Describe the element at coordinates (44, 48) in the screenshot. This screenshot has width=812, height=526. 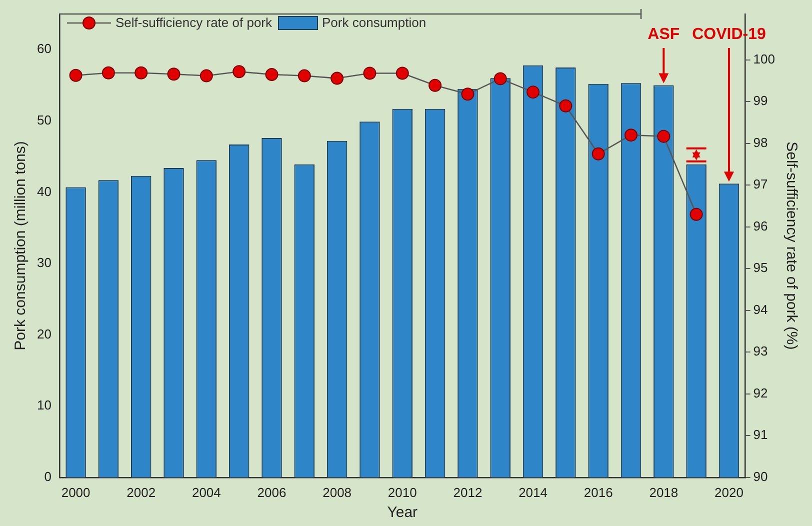
I see `y-tick-label: 60` at that location.